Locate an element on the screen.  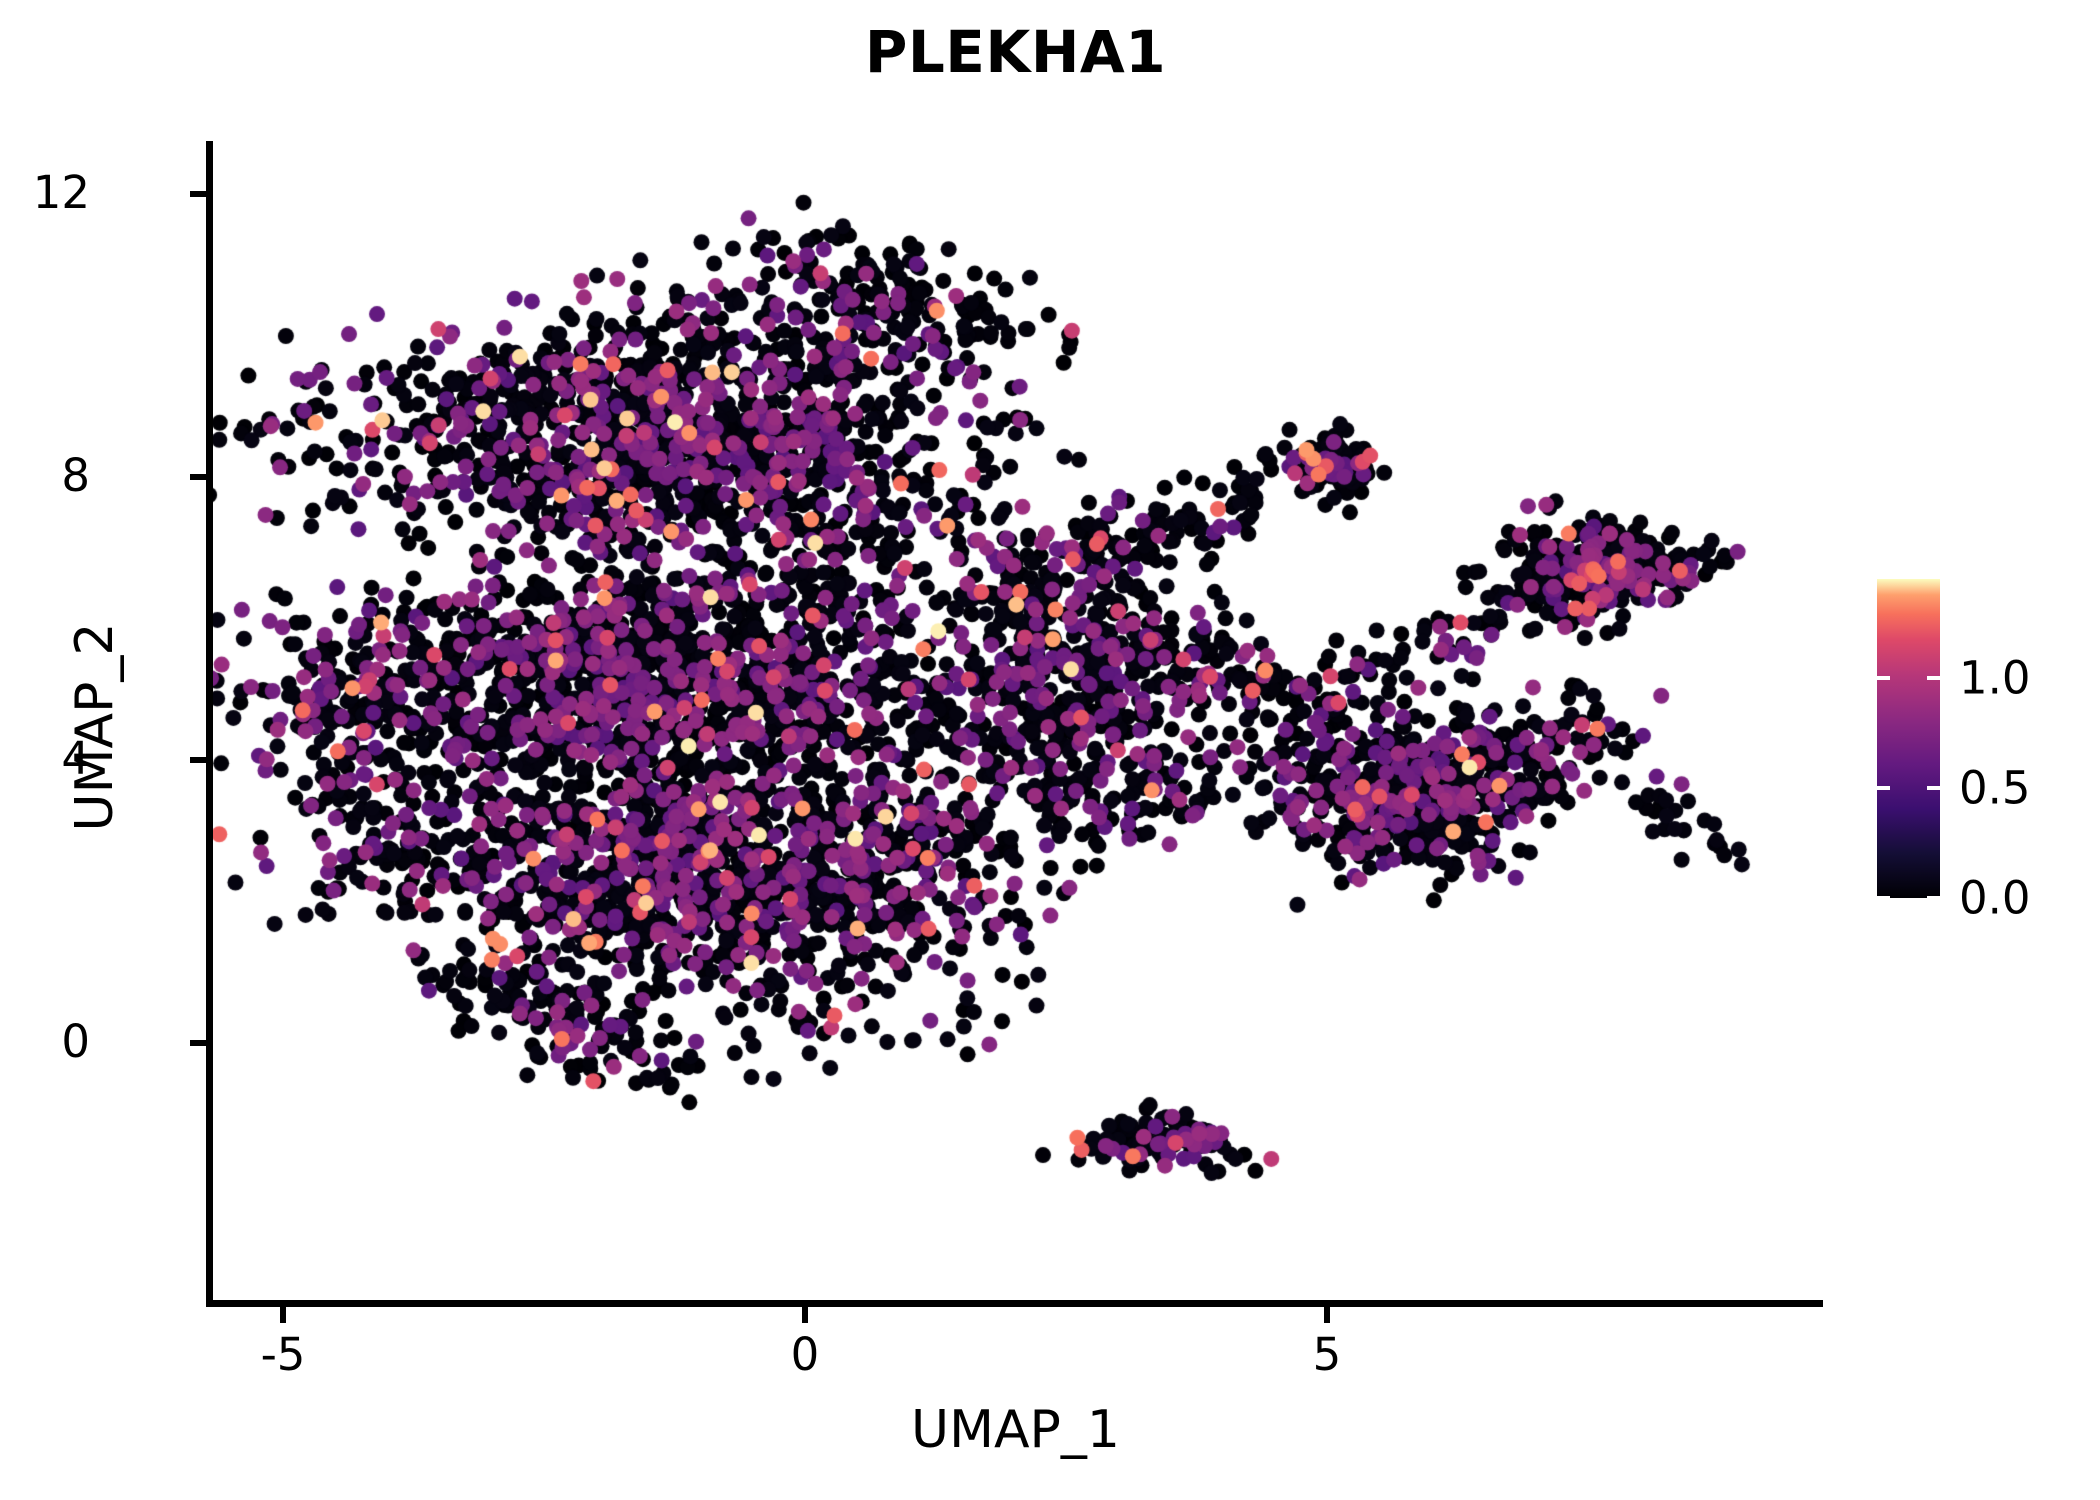
y-axis-label: UMAP_2 is located at coordinates (95, 727).